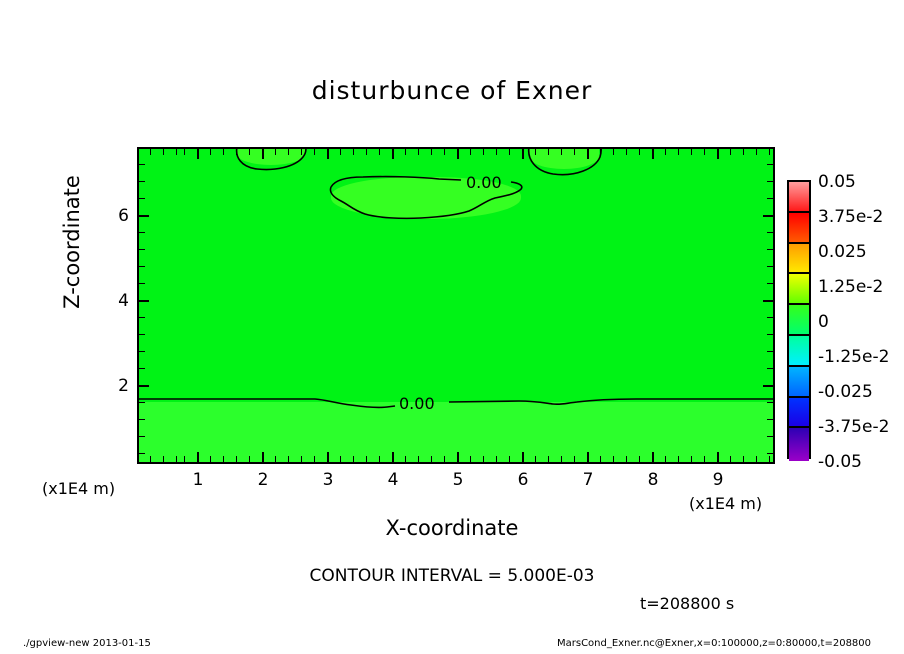 This screenshot has height=654, width=904. What do you see at coordinates (393, 480) in the screenshot?
I see `x-tick-label-4: 4` at bounding box center [393, 480].